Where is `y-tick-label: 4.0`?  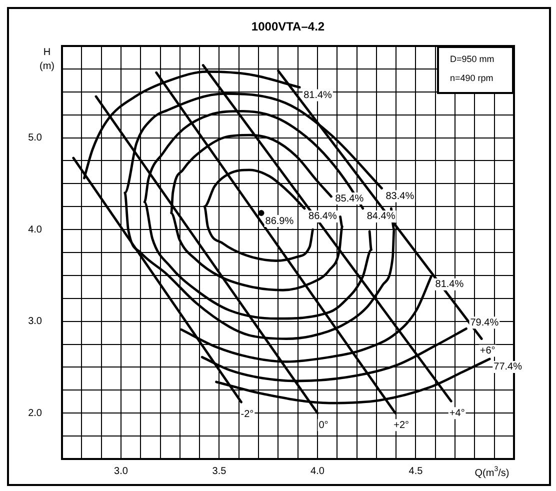 y-tick-label: 4.0 is located at coordinates (35, 230).